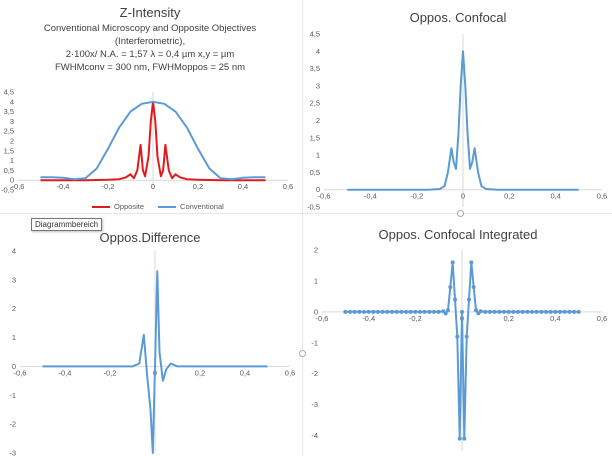 This screenshot has height=456, width=612. What do you see at coordinates (316, 280) in the screenshot?
I see `y-tick-label: 1` at bounding box center [316, 280].